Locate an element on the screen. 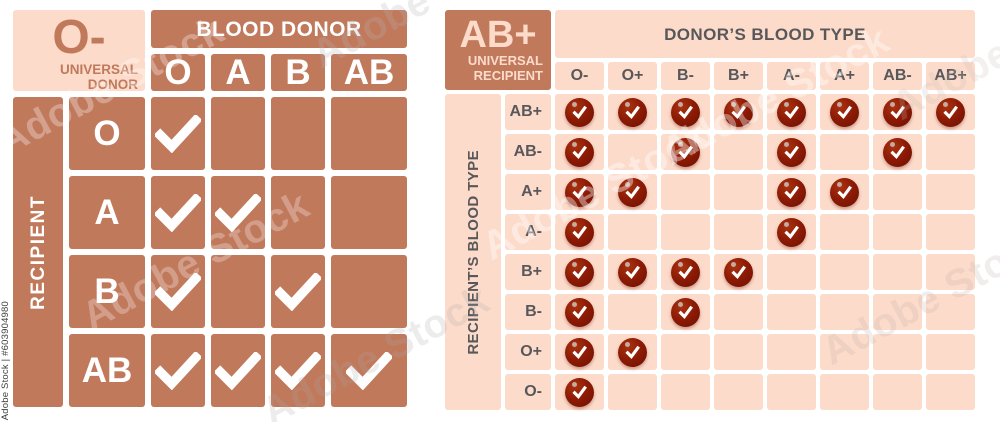  cell-B--from-O+-blank is located at coordinates (632, 312).